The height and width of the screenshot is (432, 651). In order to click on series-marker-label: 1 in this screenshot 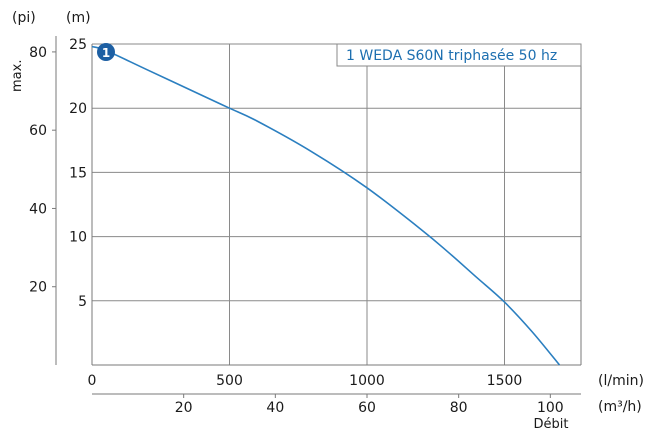, I will do `click(106, 53)`.